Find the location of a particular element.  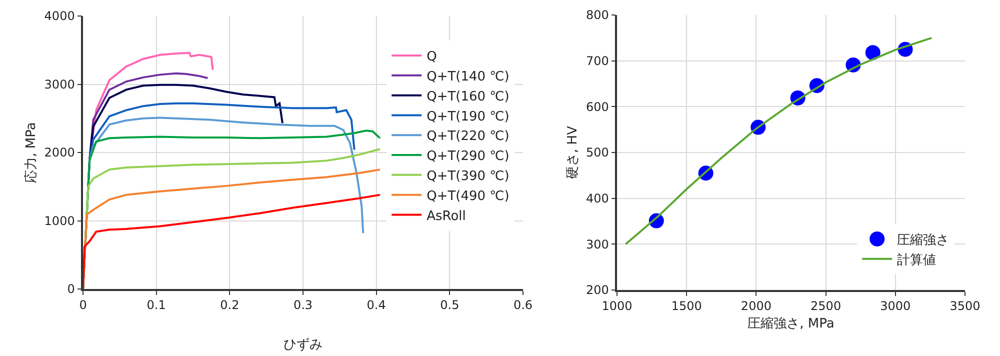

y-tick-label: 3000 is located at coordinates (59, 84).